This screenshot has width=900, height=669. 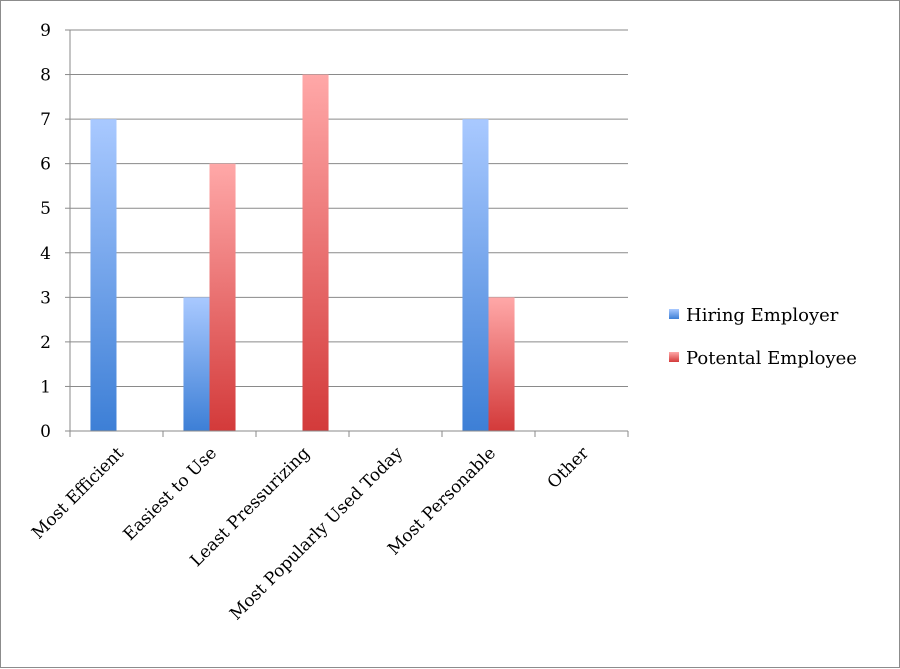 I want to click on y-tick-label: 9, so click(x=45, y=31).